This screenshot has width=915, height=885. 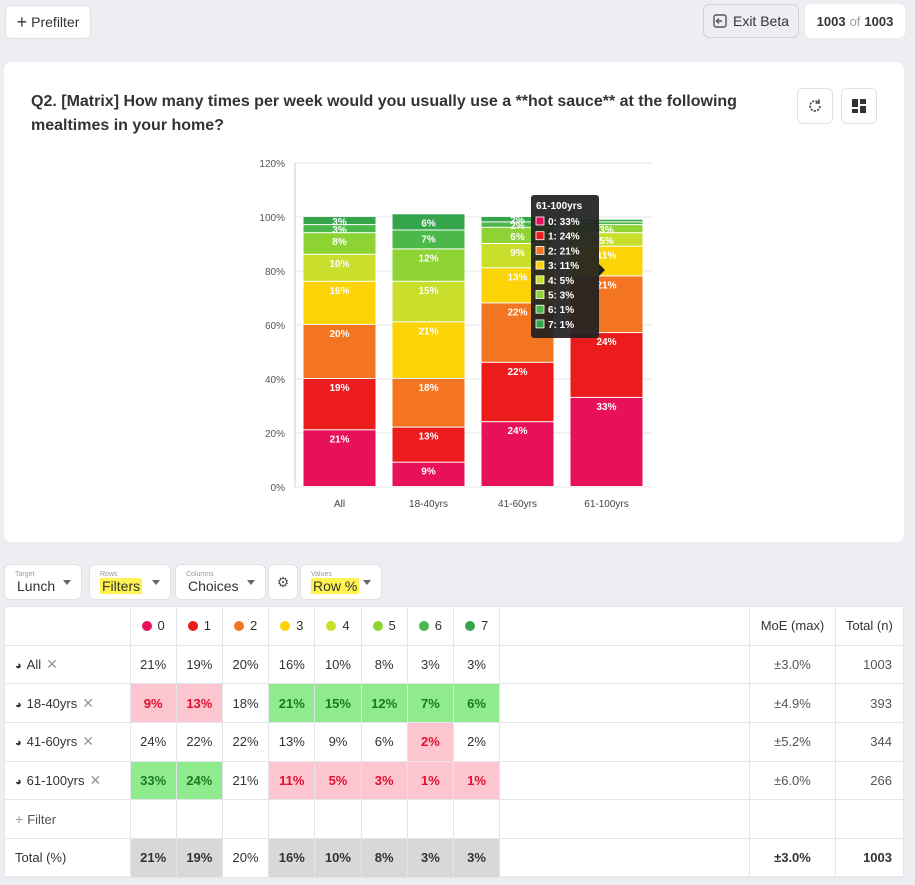 I want to click on moe-cell: ±4.9%, so click(x=792, y=703).